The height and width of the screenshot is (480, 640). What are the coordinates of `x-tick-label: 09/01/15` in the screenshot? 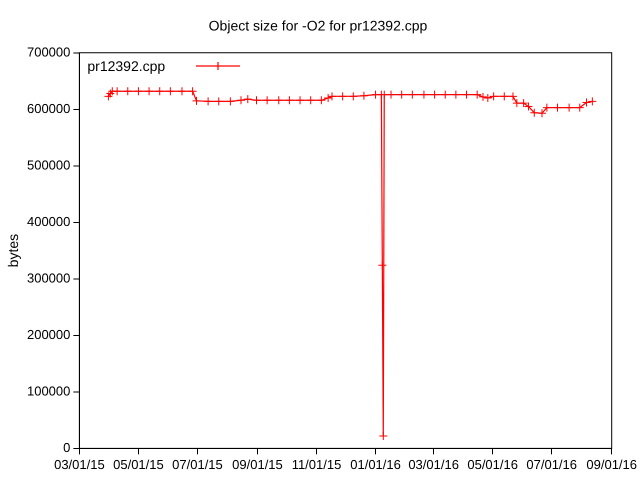 It's located at (257, 464).